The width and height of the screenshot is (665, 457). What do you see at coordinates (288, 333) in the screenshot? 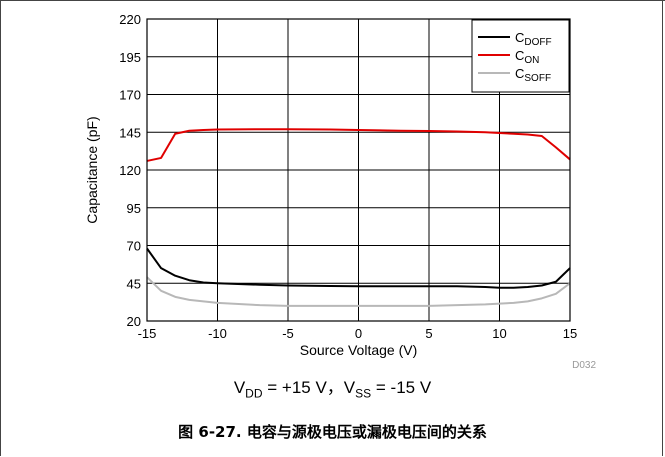
I see `x-tick-label: -5` at bounding box center [288, 333].